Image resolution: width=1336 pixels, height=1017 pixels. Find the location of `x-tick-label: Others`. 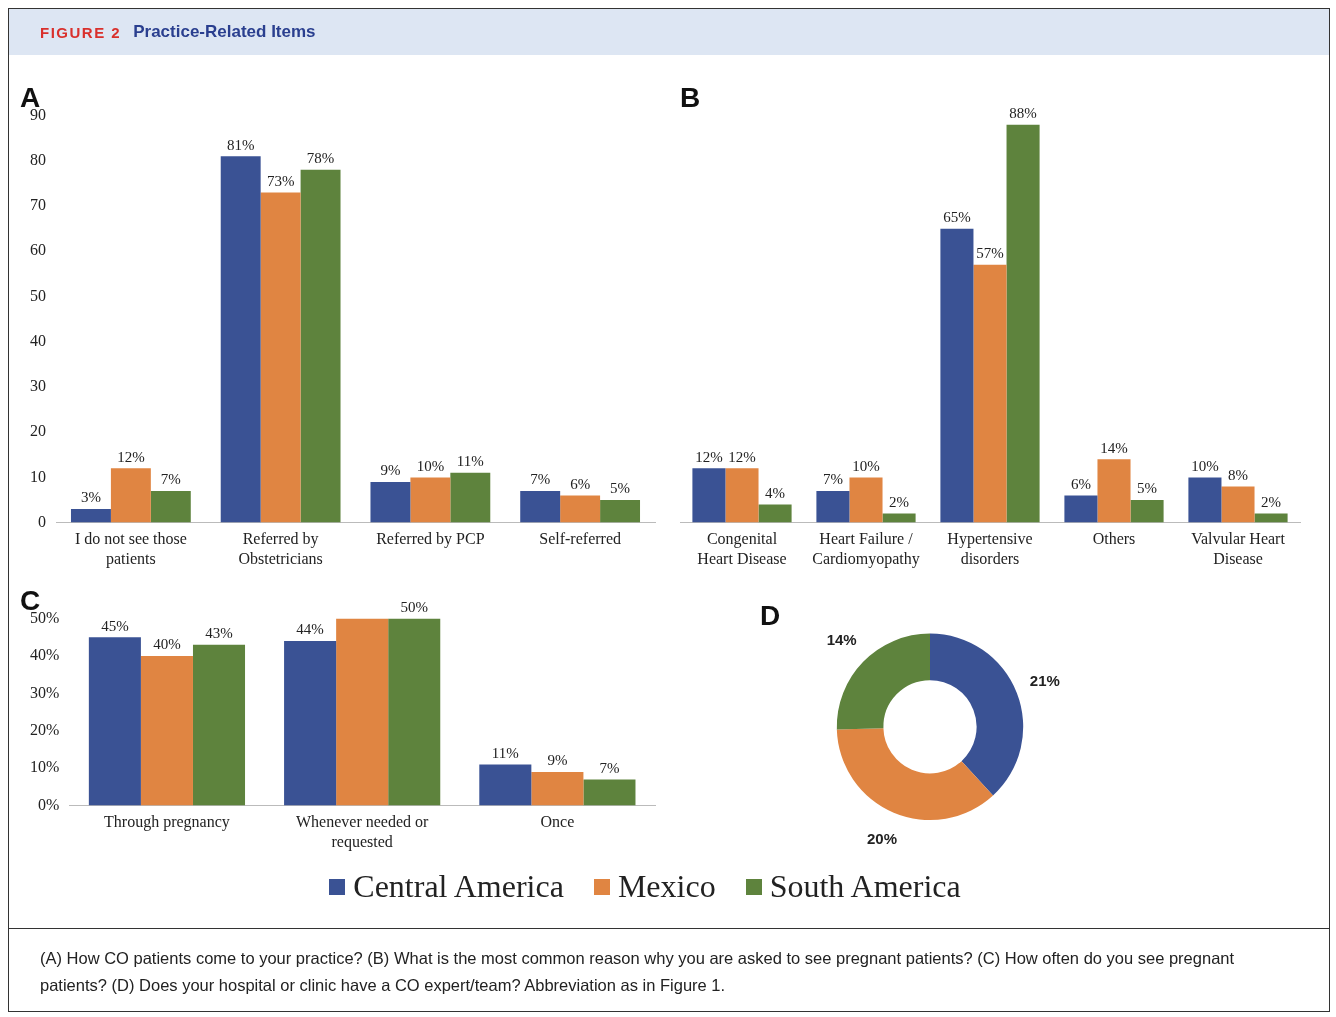

x-tick-label: Others is located at coordinates (1114, 539).